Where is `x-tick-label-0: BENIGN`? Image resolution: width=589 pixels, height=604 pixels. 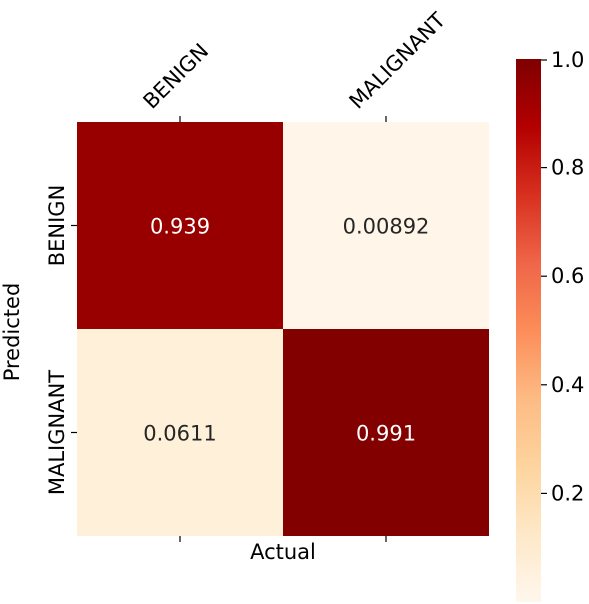 x-tick-label-0: BENIGN is located at coordinates (176, 76).